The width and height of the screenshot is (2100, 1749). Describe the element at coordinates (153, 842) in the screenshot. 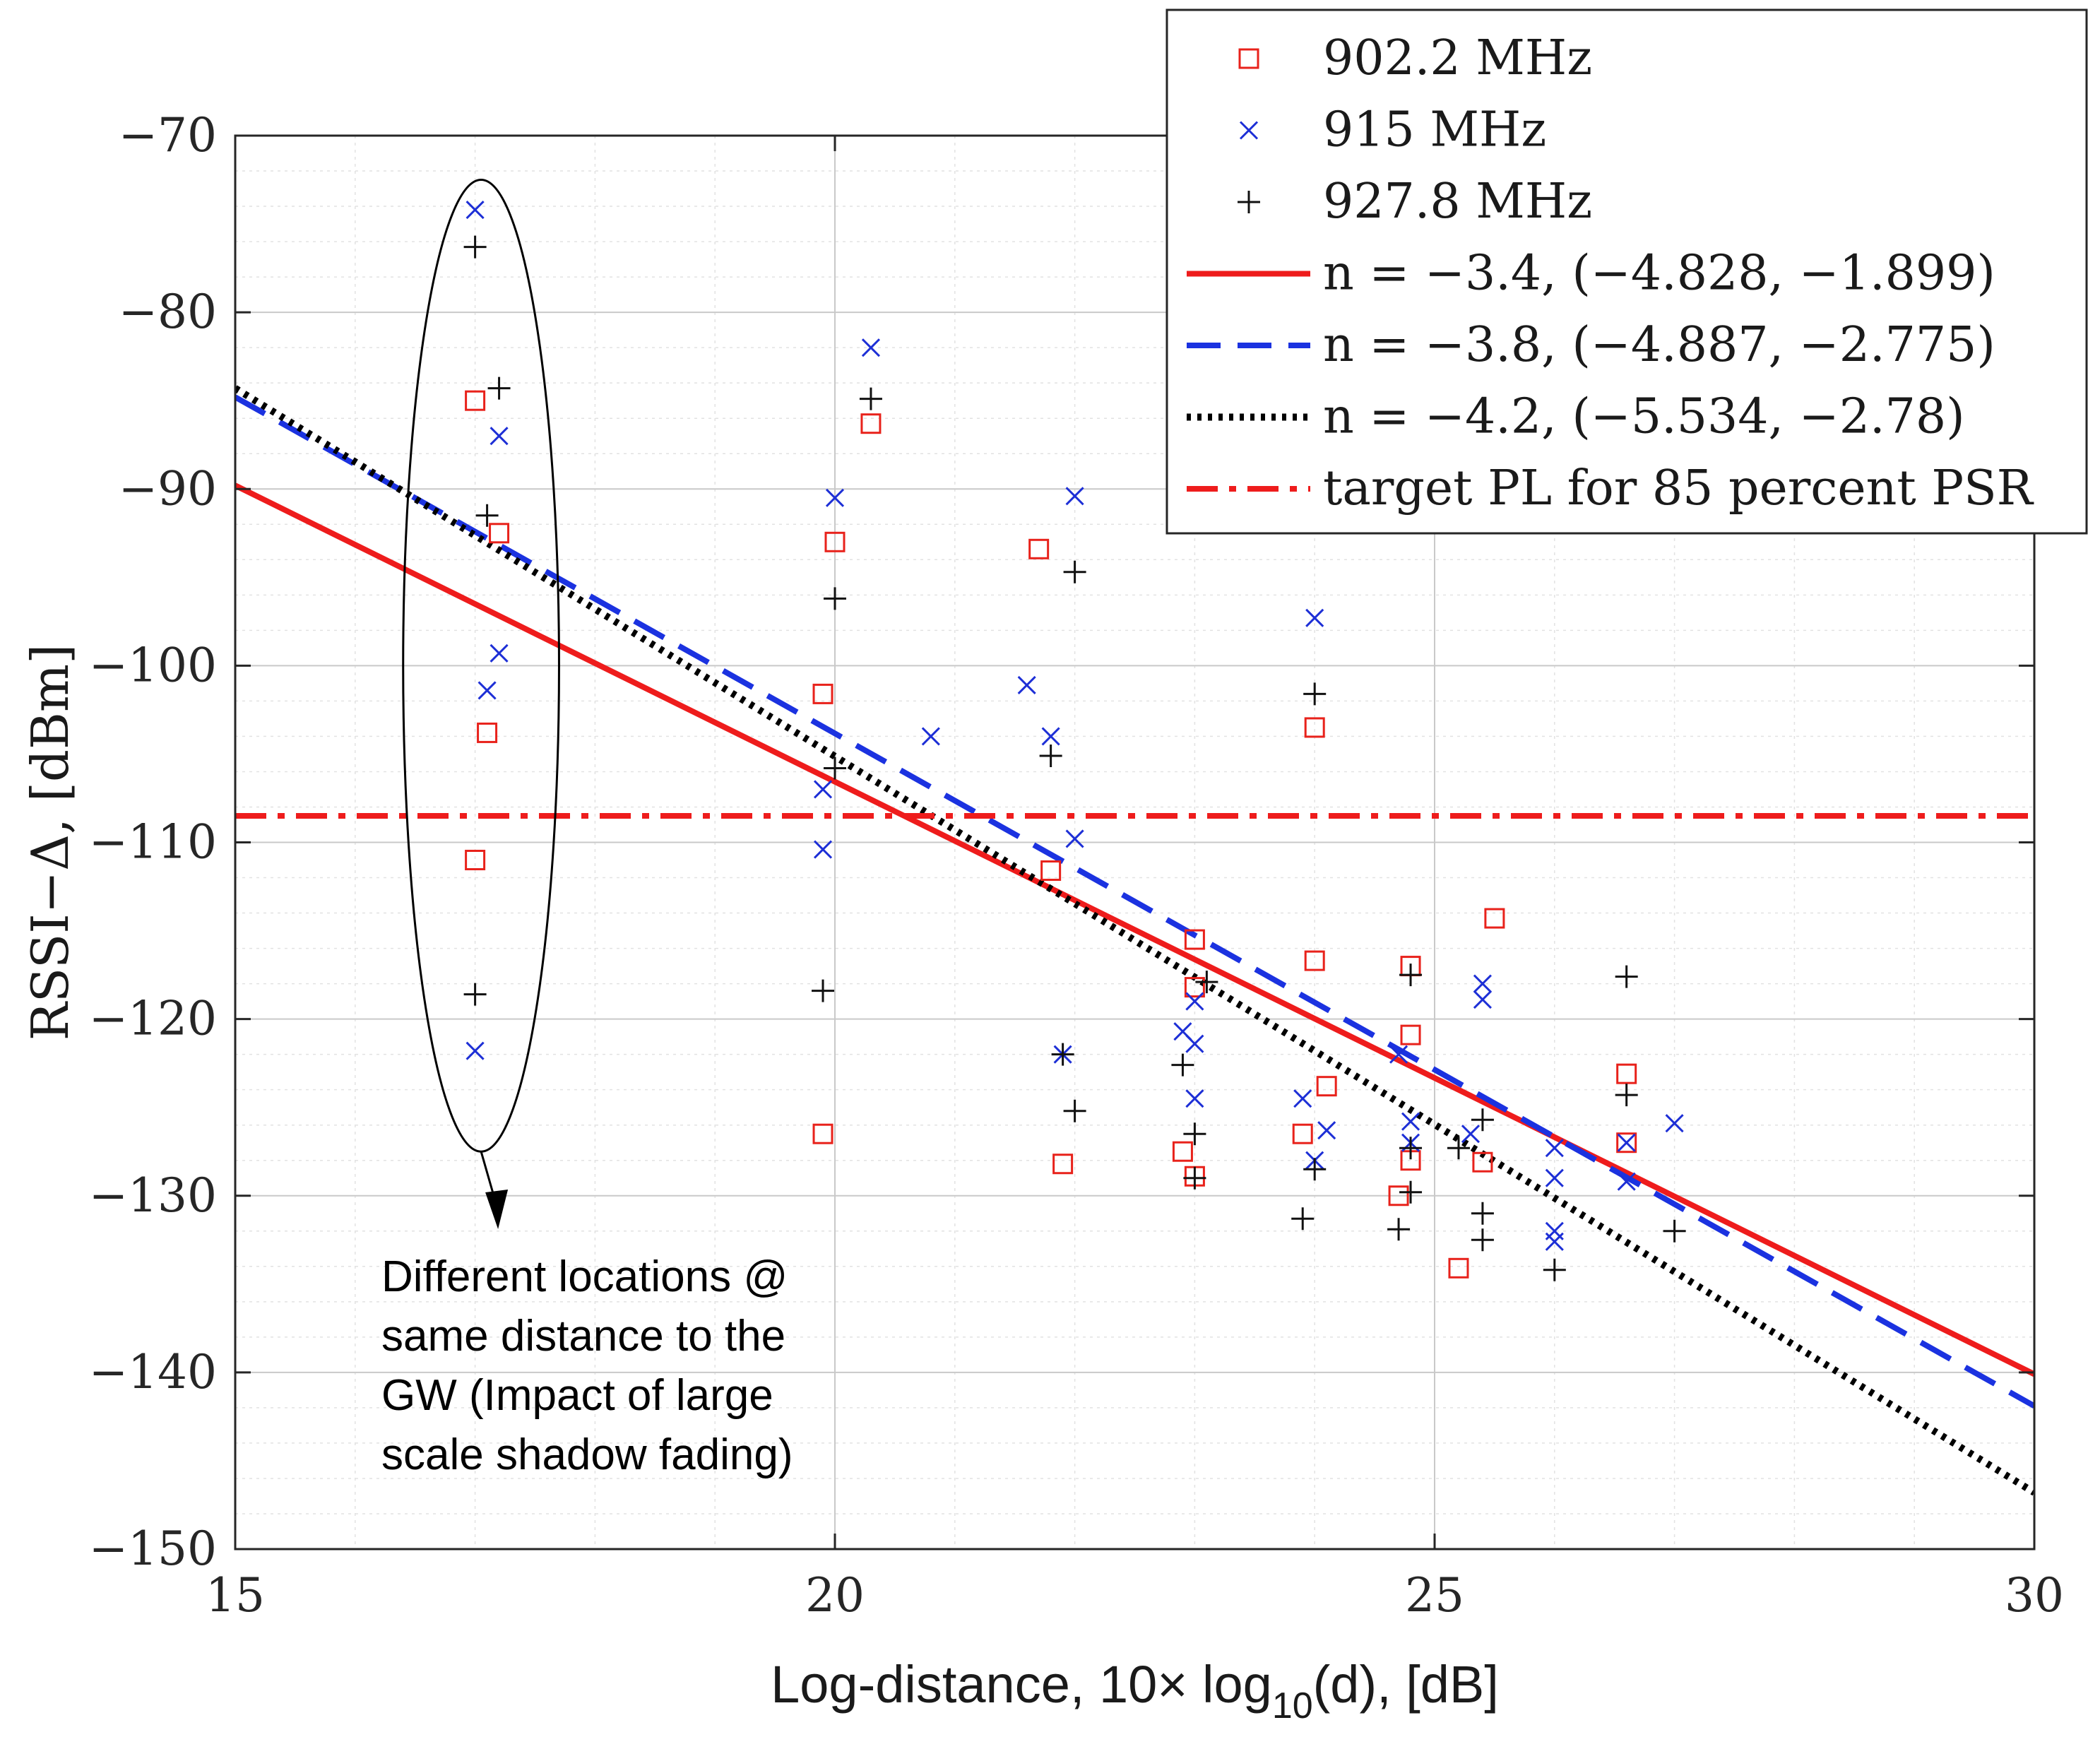

I see `y-tick-label: −110` at that location.